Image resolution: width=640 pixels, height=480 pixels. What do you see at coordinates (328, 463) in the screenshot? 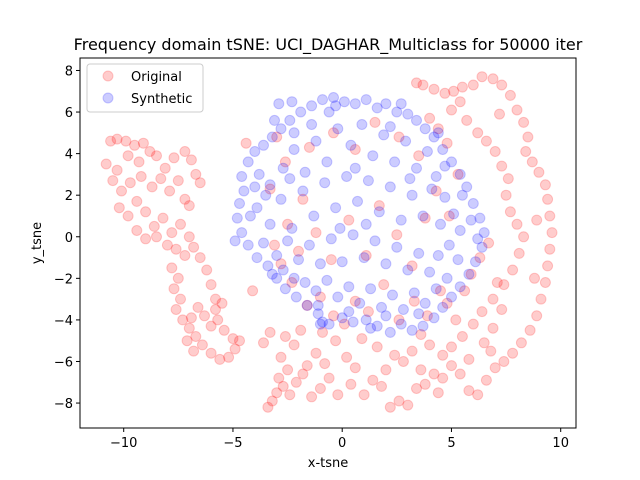
I see `x-axis-label: x-tsne` at bounding box center [328, 463].